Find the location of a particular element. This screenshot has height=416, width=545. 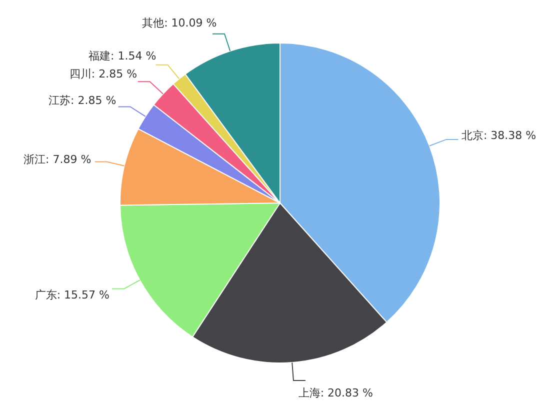

slice-label: 浙江: 7.89 % is located at coordinates (58, 159).